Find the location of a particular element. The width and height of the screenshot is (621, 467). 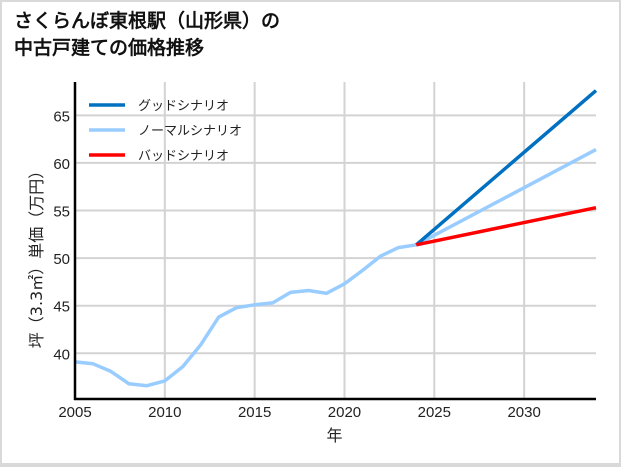

x-tick-label: 2005 is located at coordinates (74, 412).